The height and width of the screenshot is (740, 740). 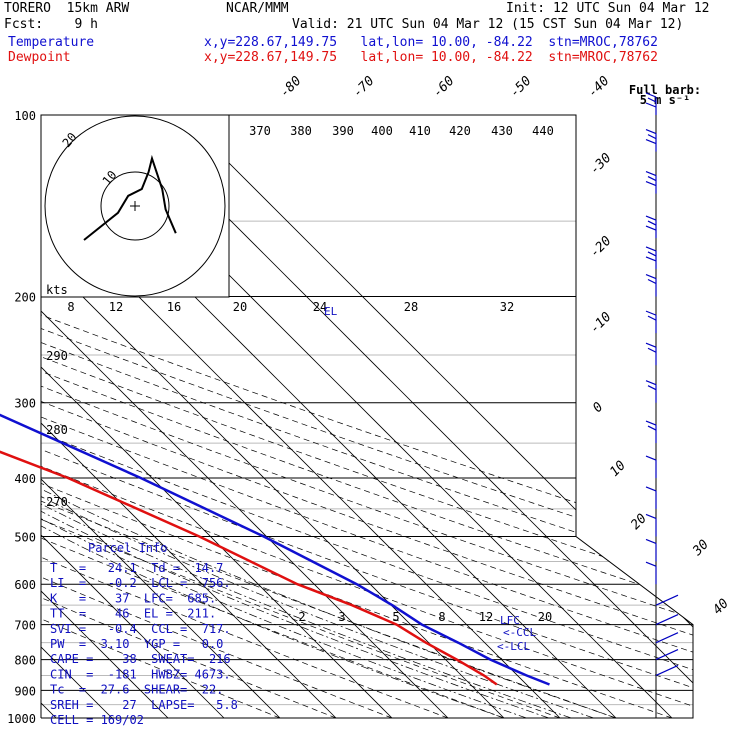 I want to click on theta-label: 410, so click(x=420, y=131).